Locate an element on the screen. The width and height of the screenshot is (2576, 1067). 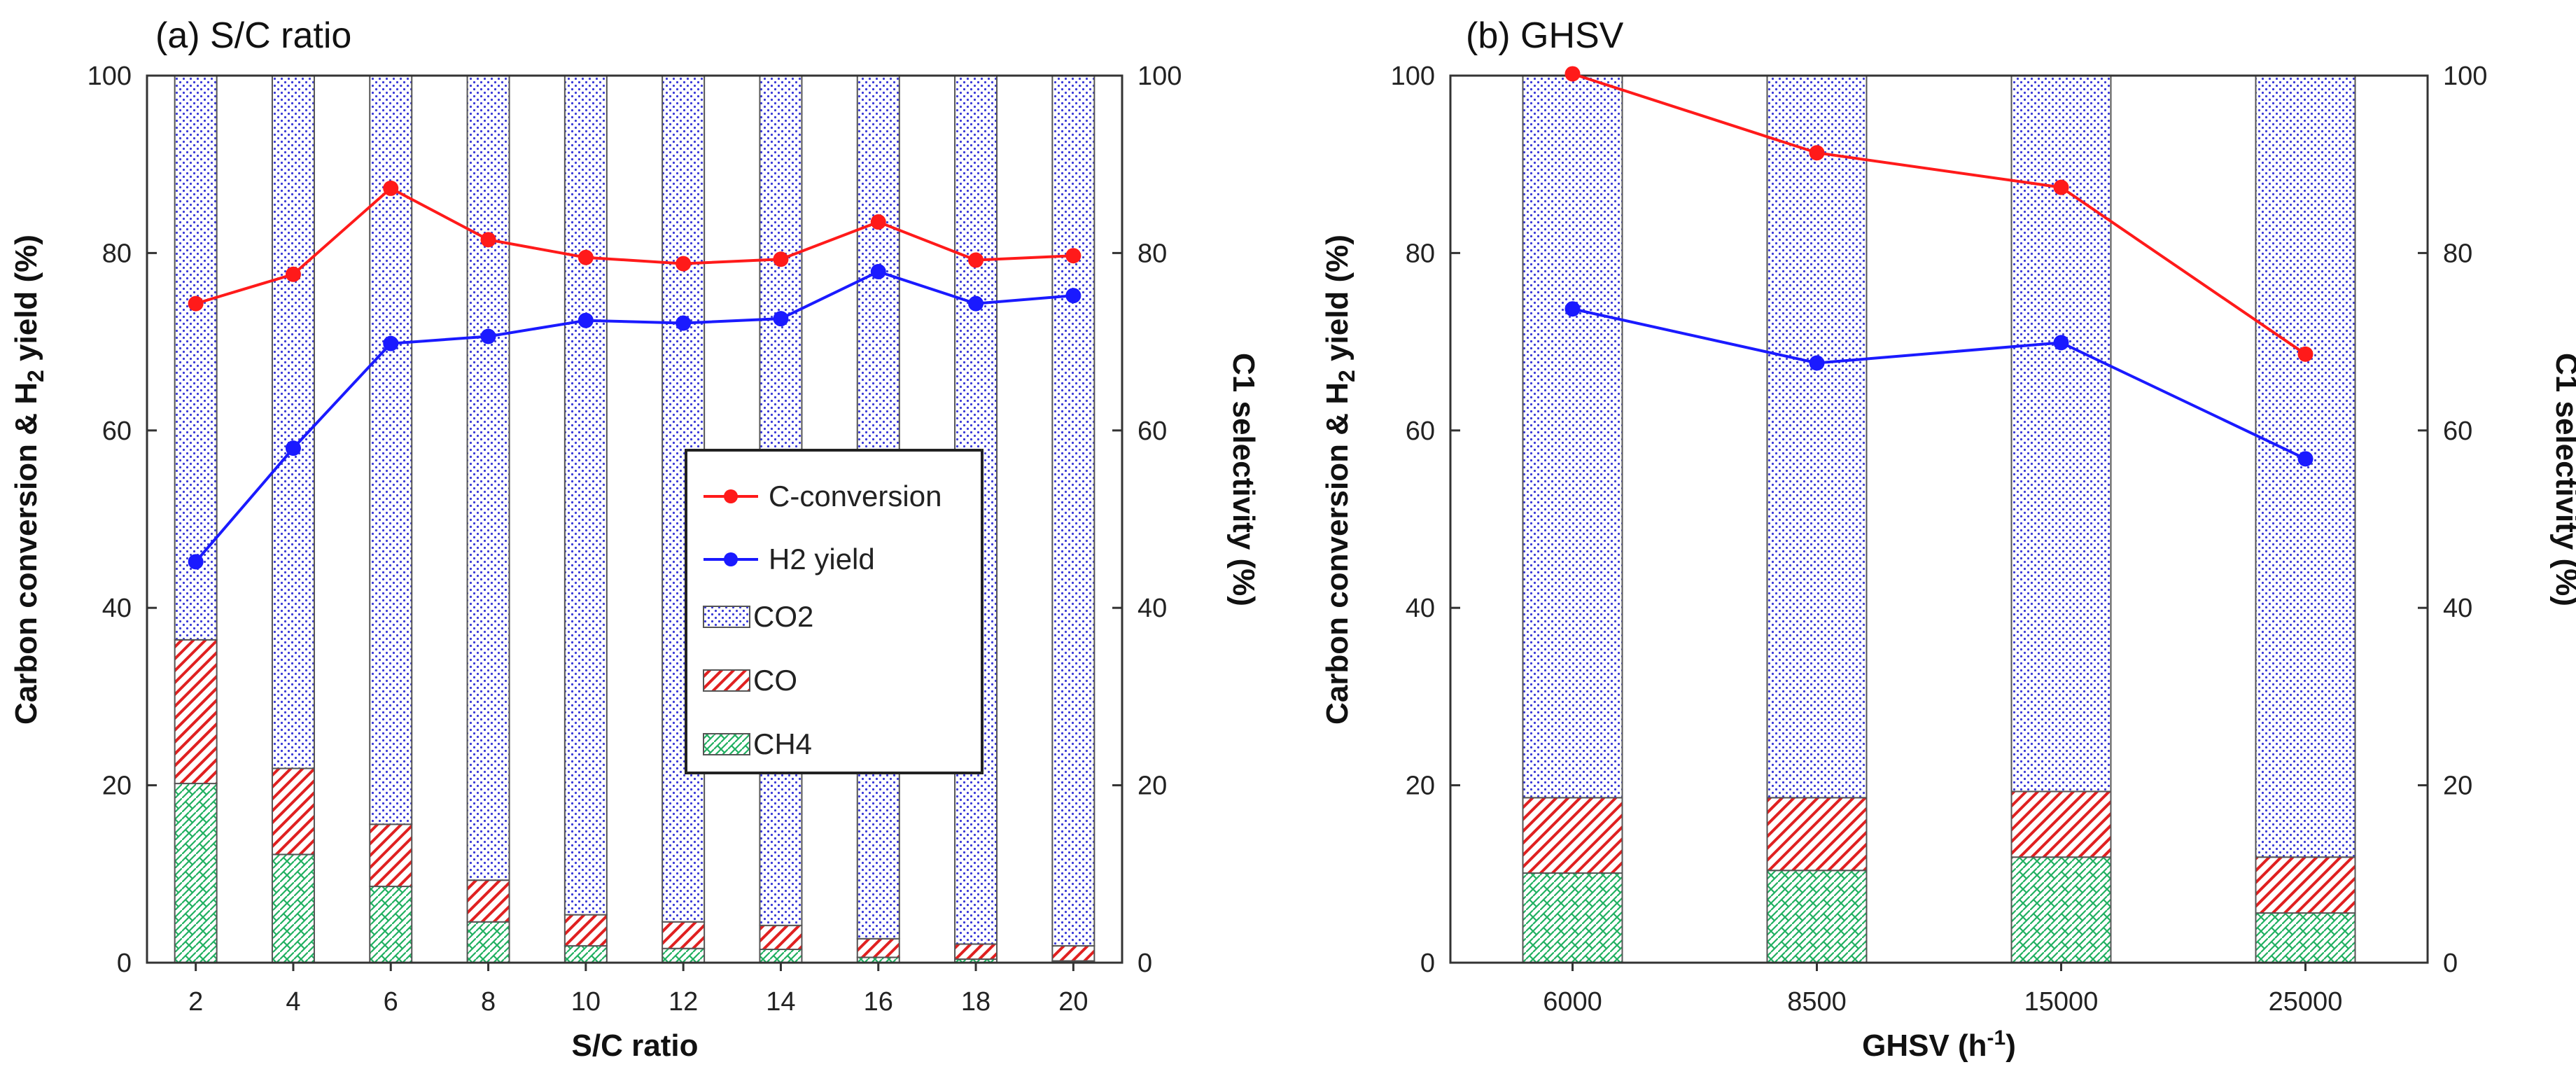
panel-a-x-tick-label: 20 is located at coordinates (1073, 1002).